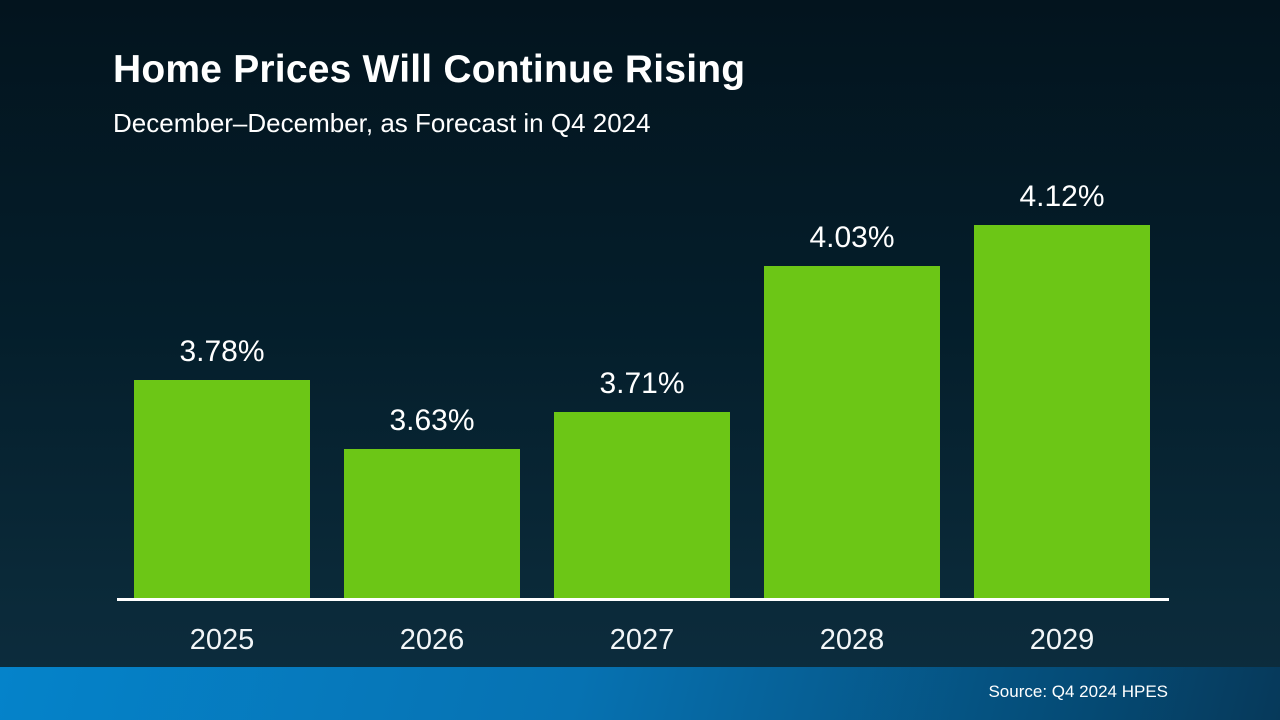  What do you see at coordinates (222, 489) in the screenshot?
I see `bar-2025` at bounding box center [222, 489].